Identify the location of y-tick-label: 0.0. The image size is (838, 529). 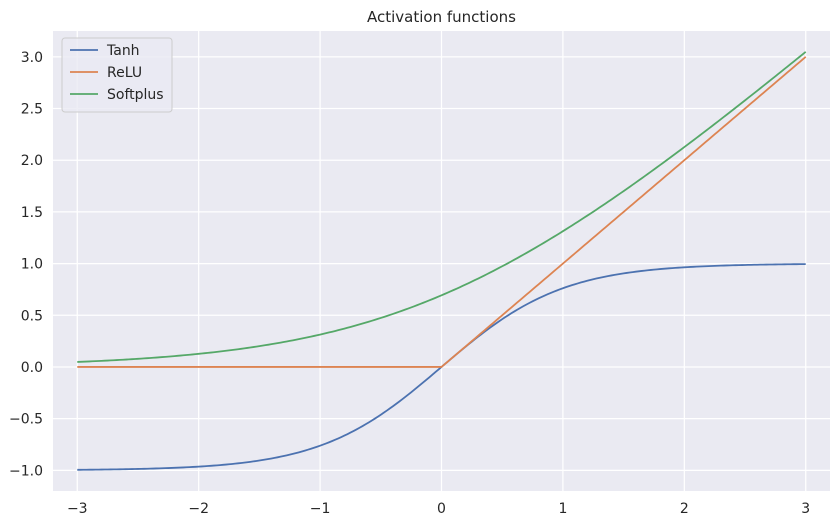
(32, 368).